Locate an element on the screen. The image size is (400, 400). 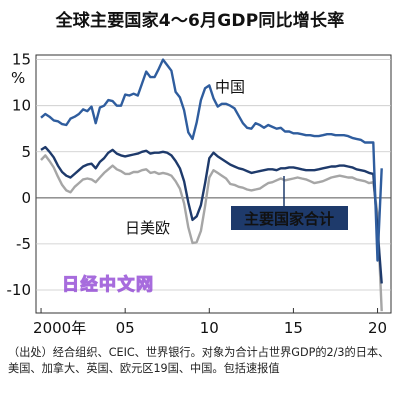
y-axis-unit-label: % is located at coordinates (18, 78).